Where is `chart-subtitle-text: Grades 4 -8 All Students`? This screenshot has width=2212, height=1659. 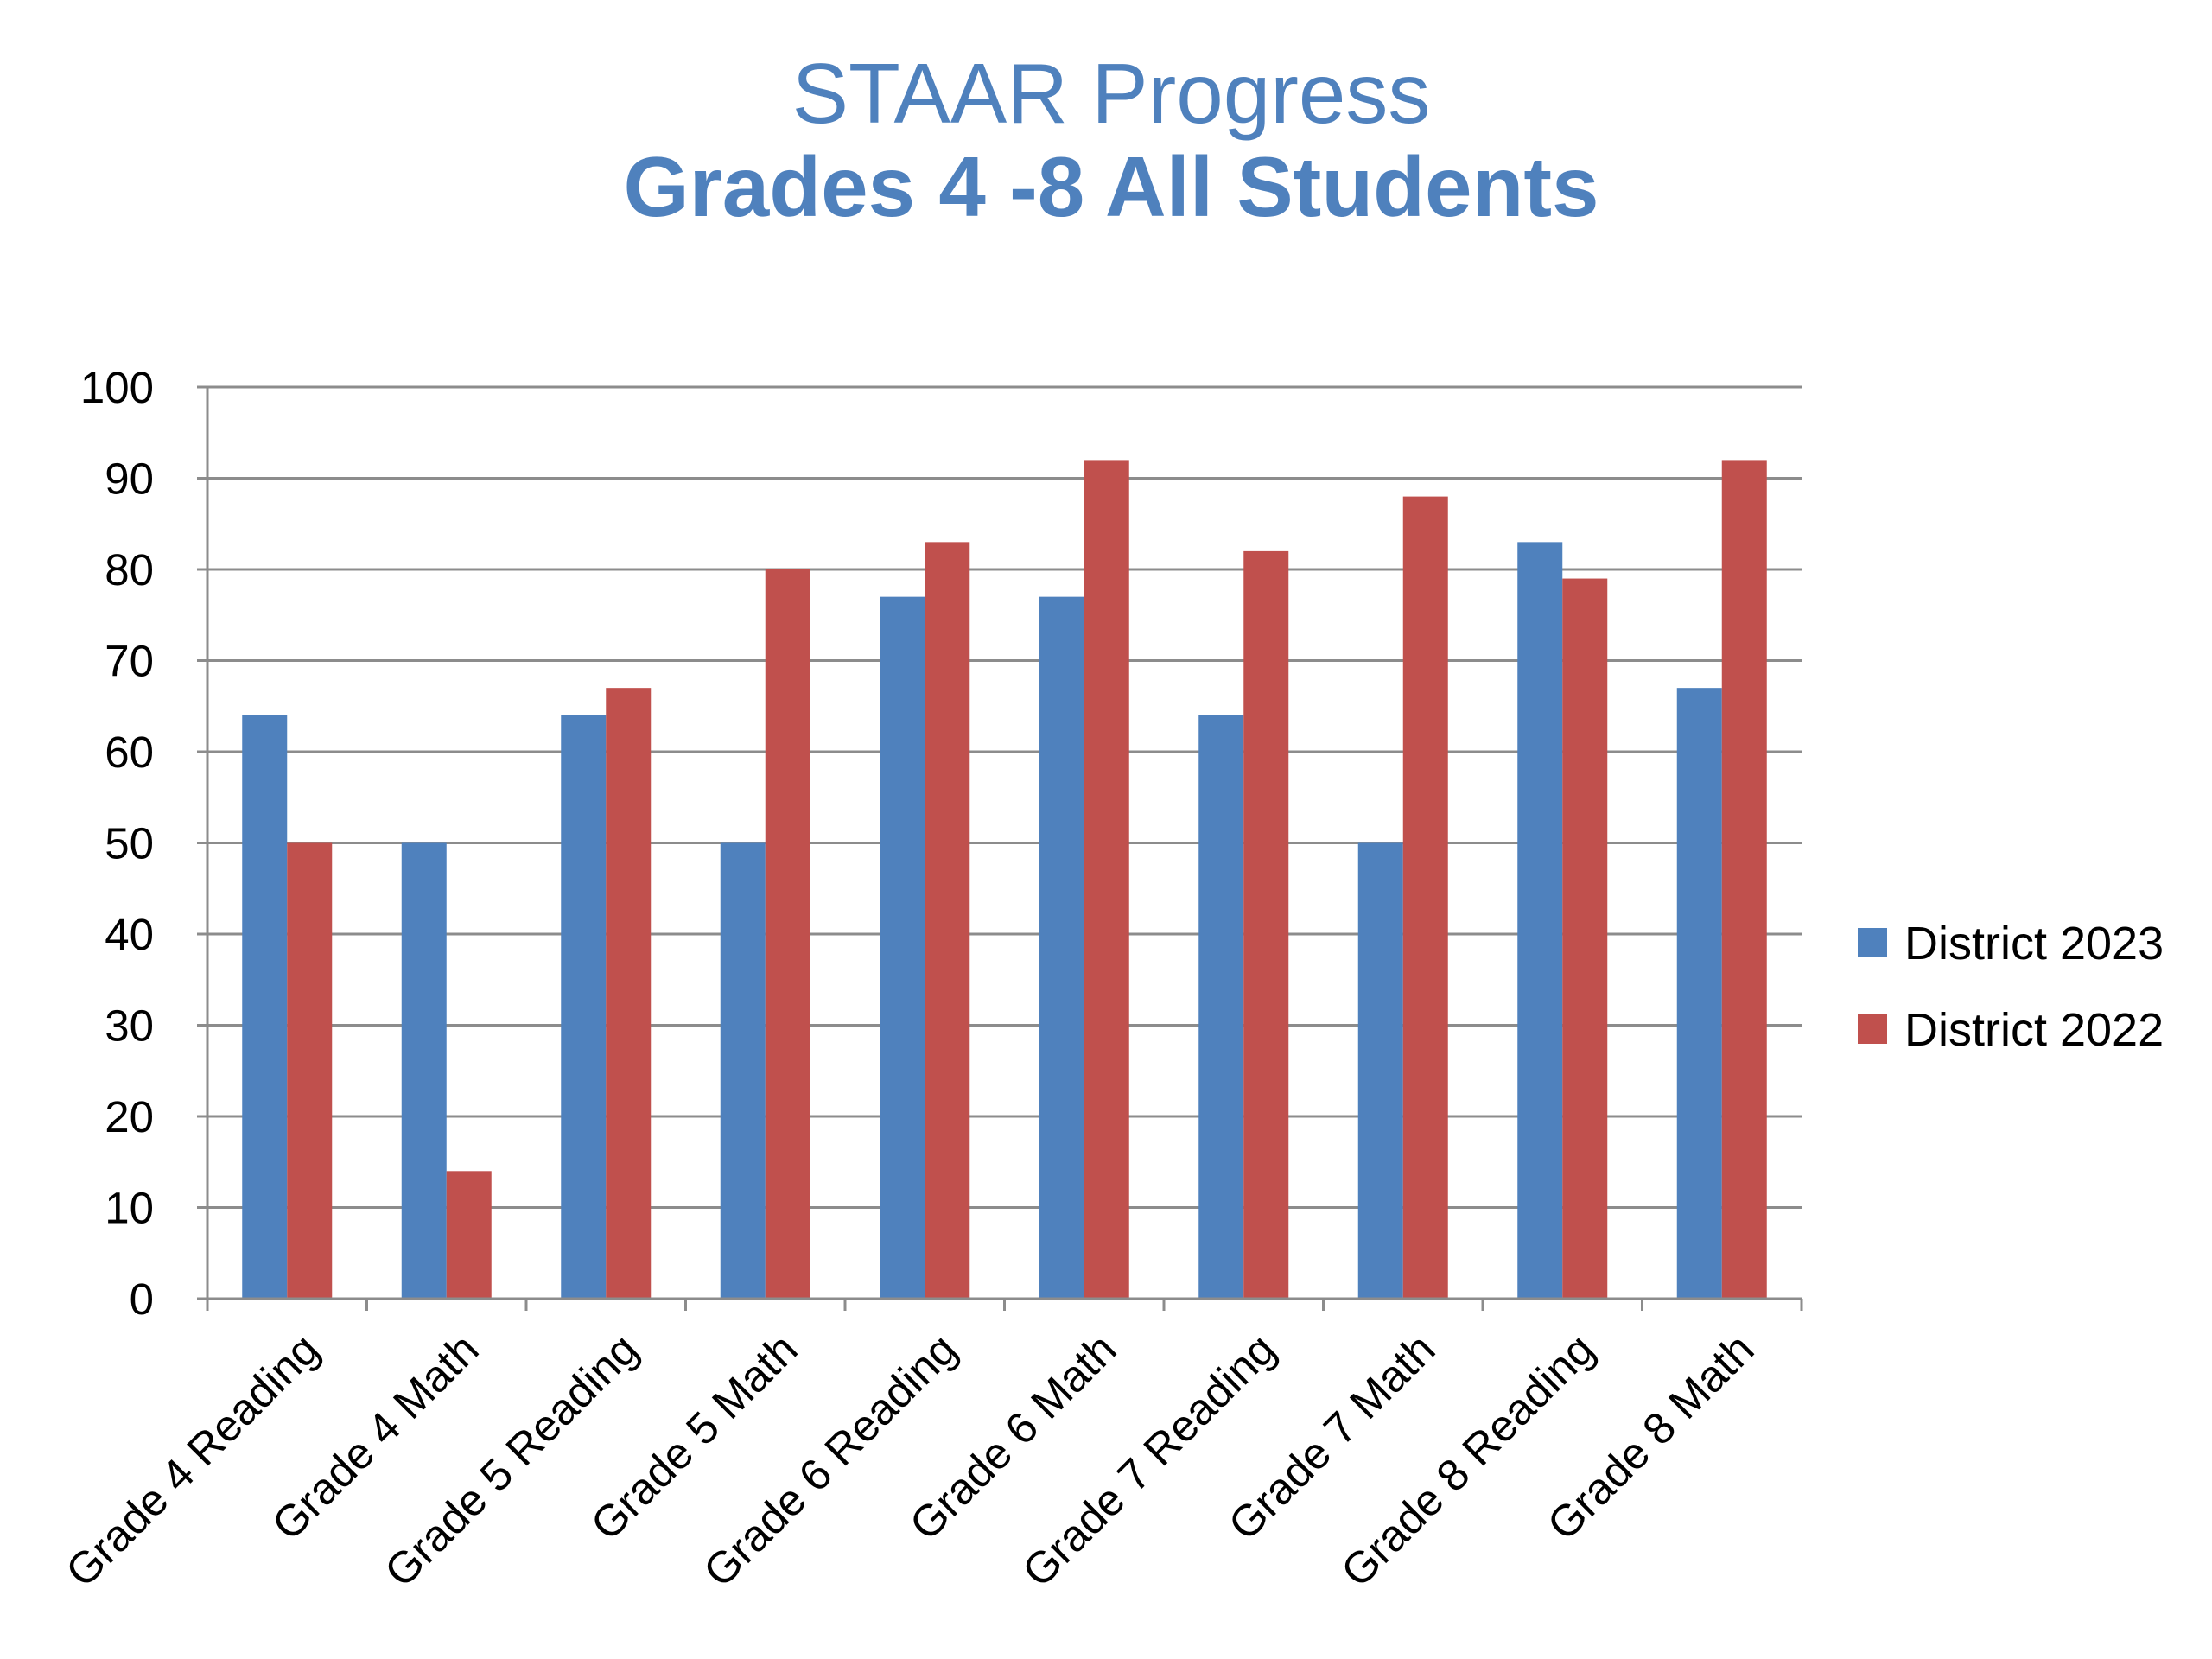
chart-subtitle-text: Grades 4 -8 All Students is located at coordinates (1111, 186).